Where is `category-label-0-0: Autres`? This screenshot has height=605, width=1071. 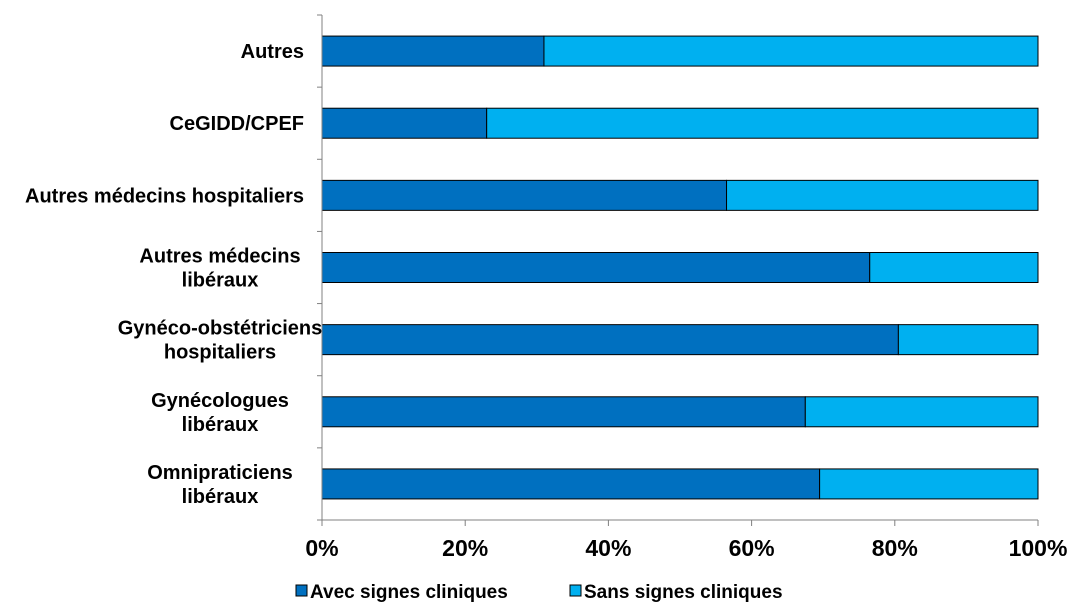 category-label-0-0: Autres is located at coordinates (272, 52).